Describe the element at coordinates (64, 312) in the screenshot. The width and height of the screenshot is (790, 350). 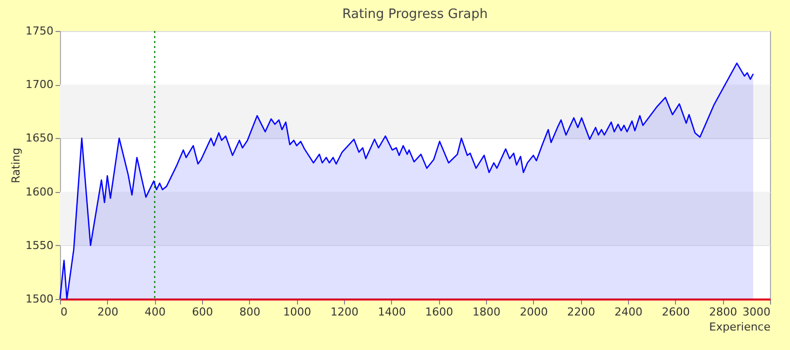
I see `x-tick-label: 0` at that location.